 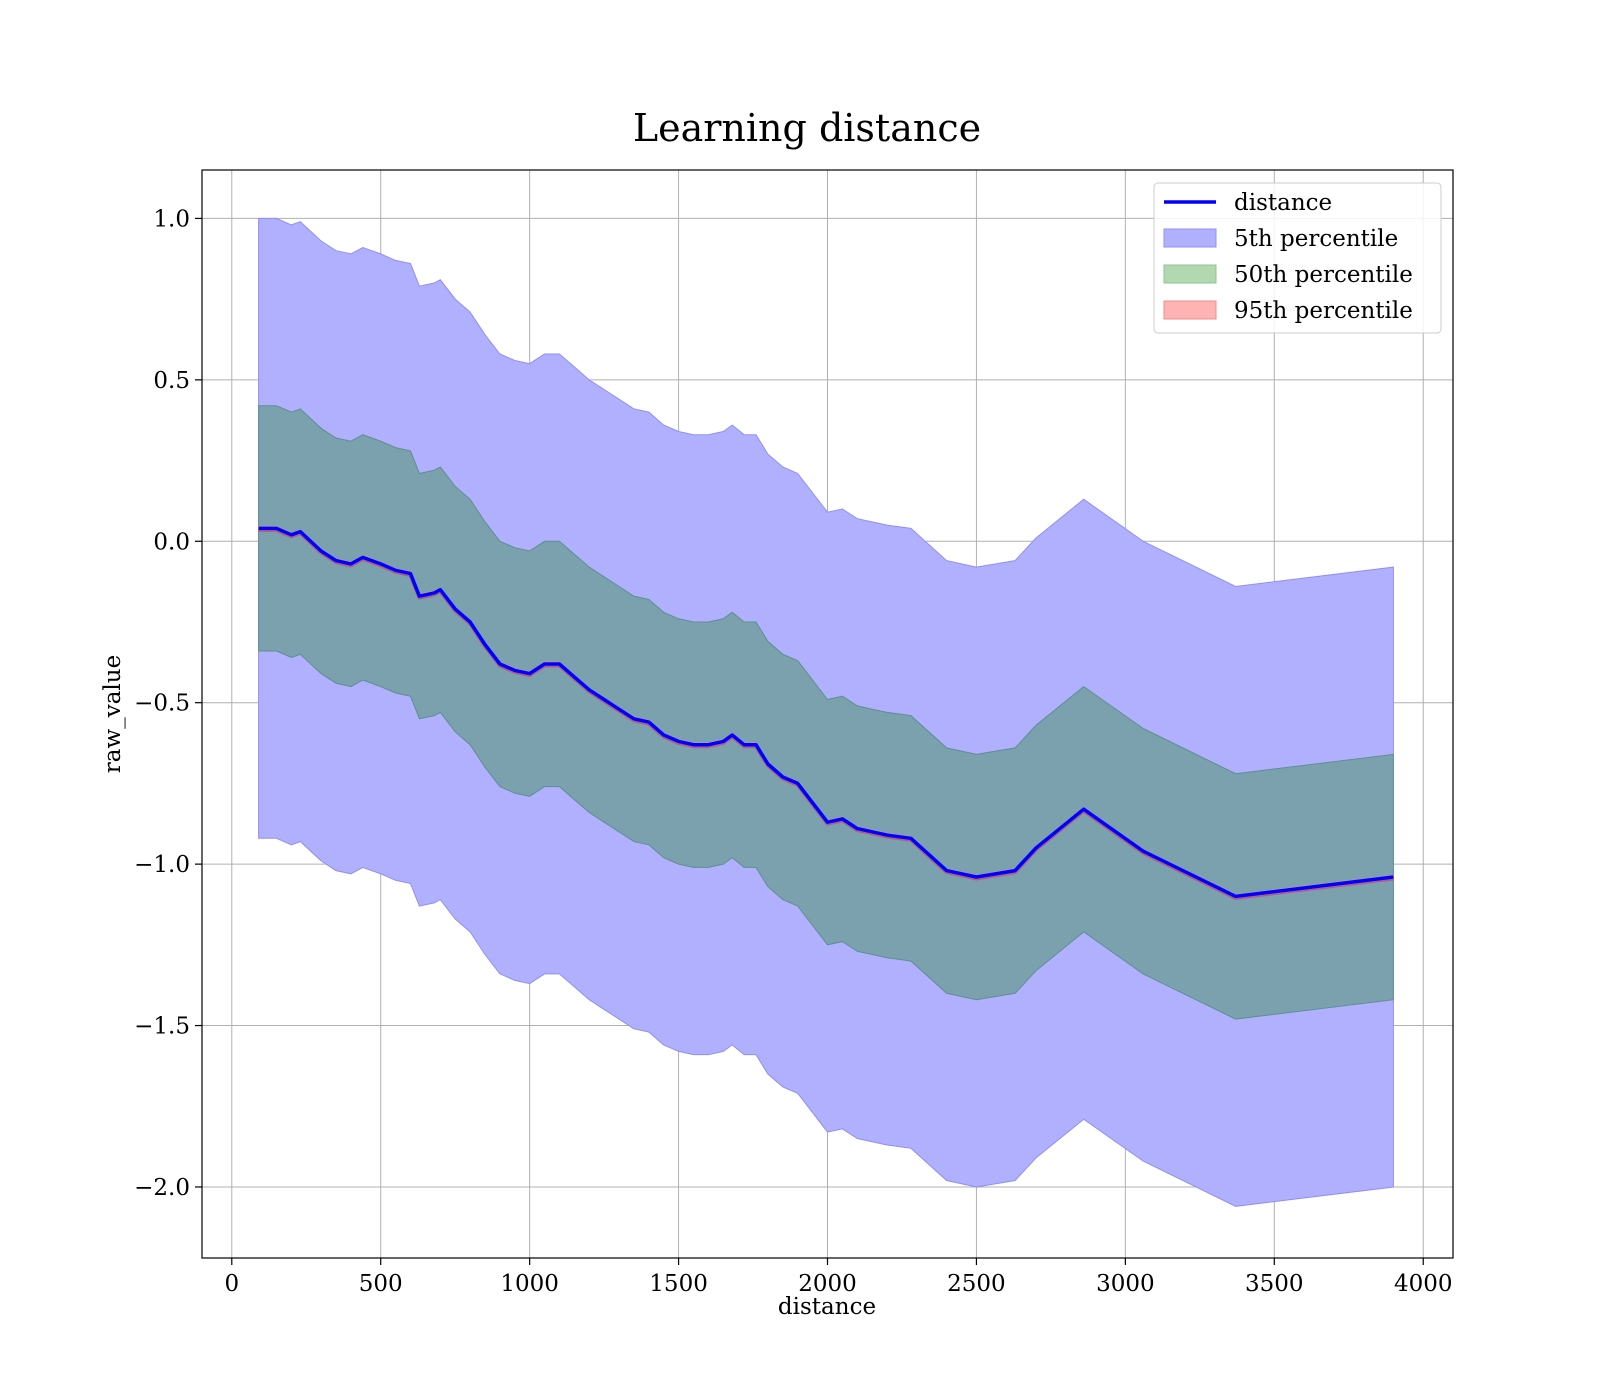 What do you see at coordinates (827, 1284) in the screenshot?
I see `x-tick-label: 2000` at bounding box center [827, 1284].